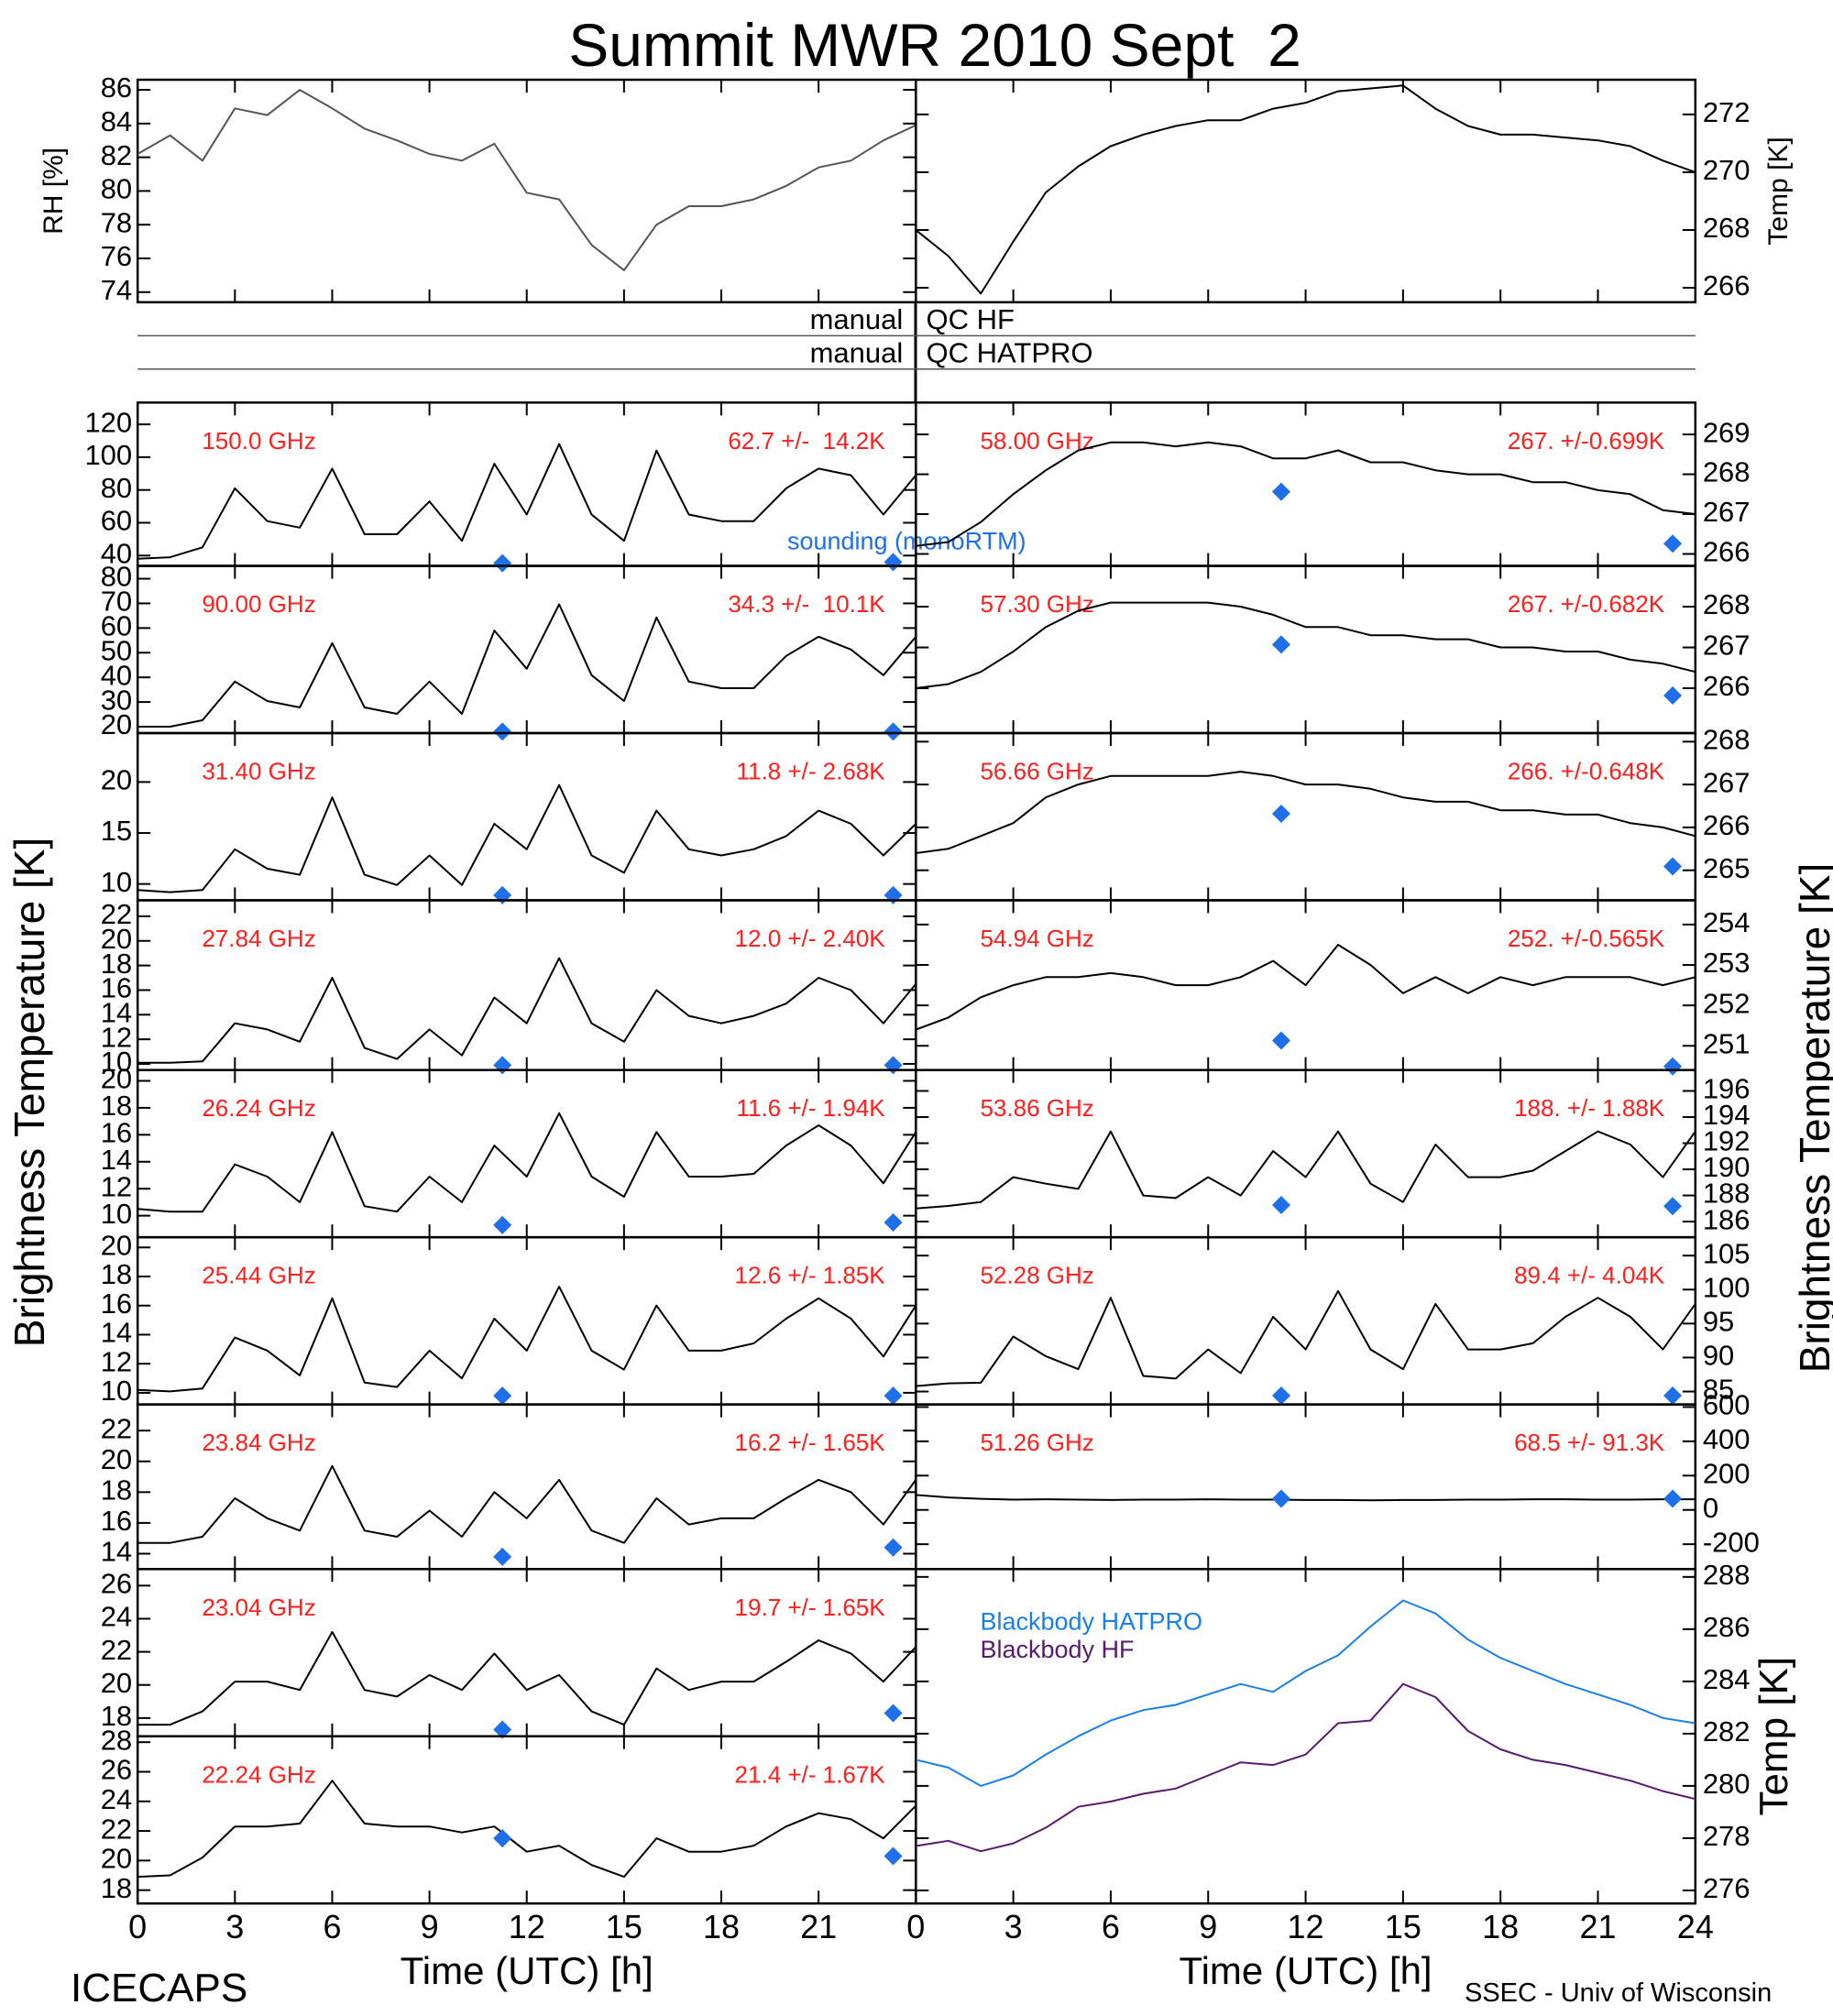  What do you see at coordinates (116, 1552) in the screenshot?
I see `y-tick-label: 14` at bounding box center [116, 1552].